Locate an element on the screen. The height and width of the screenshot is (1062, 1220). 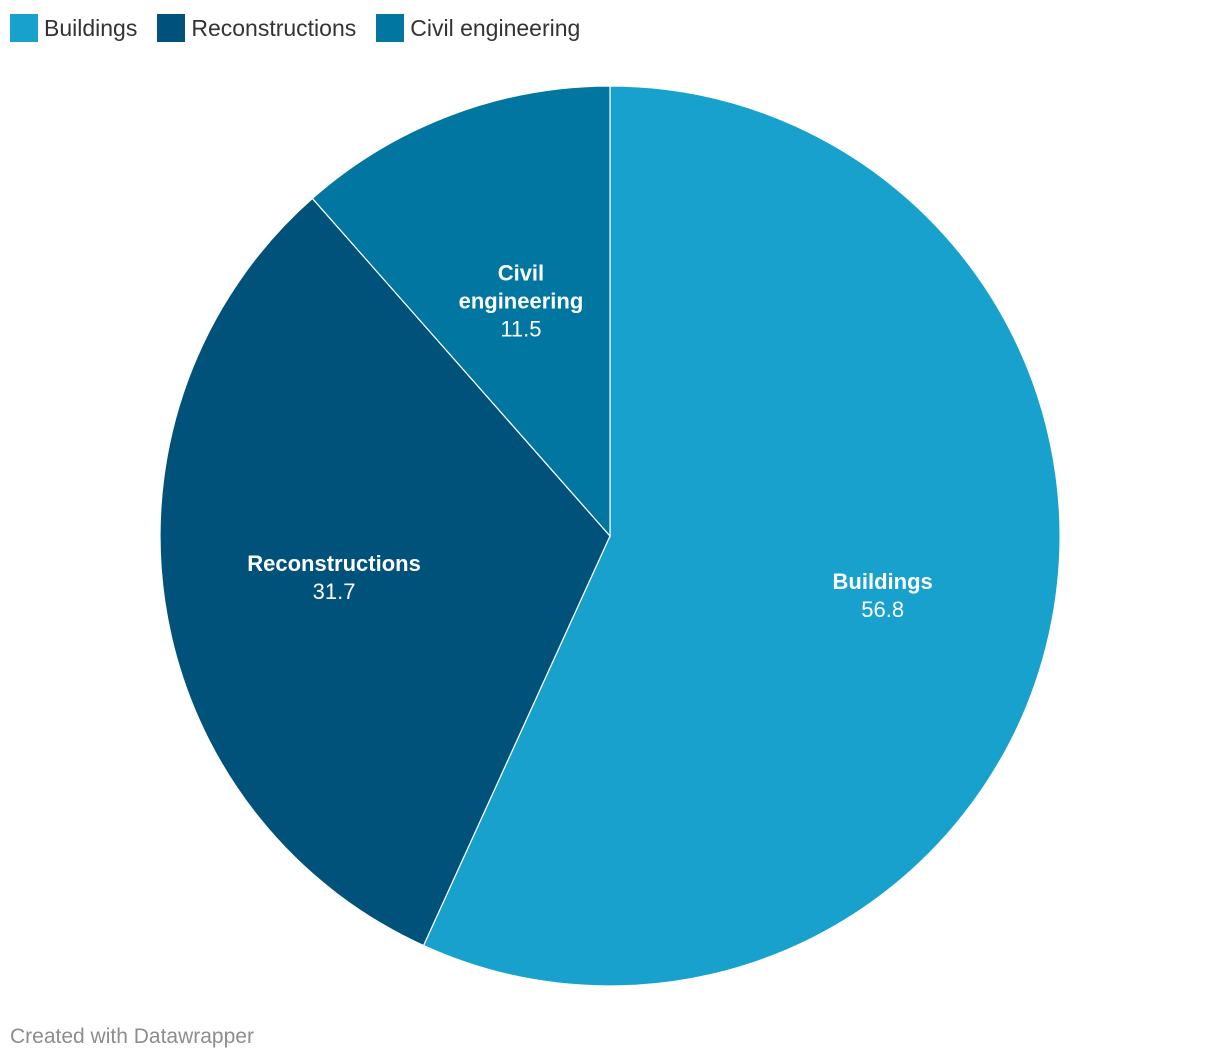
legend-swatch-reconstructions is located at coordinates (171, 28).